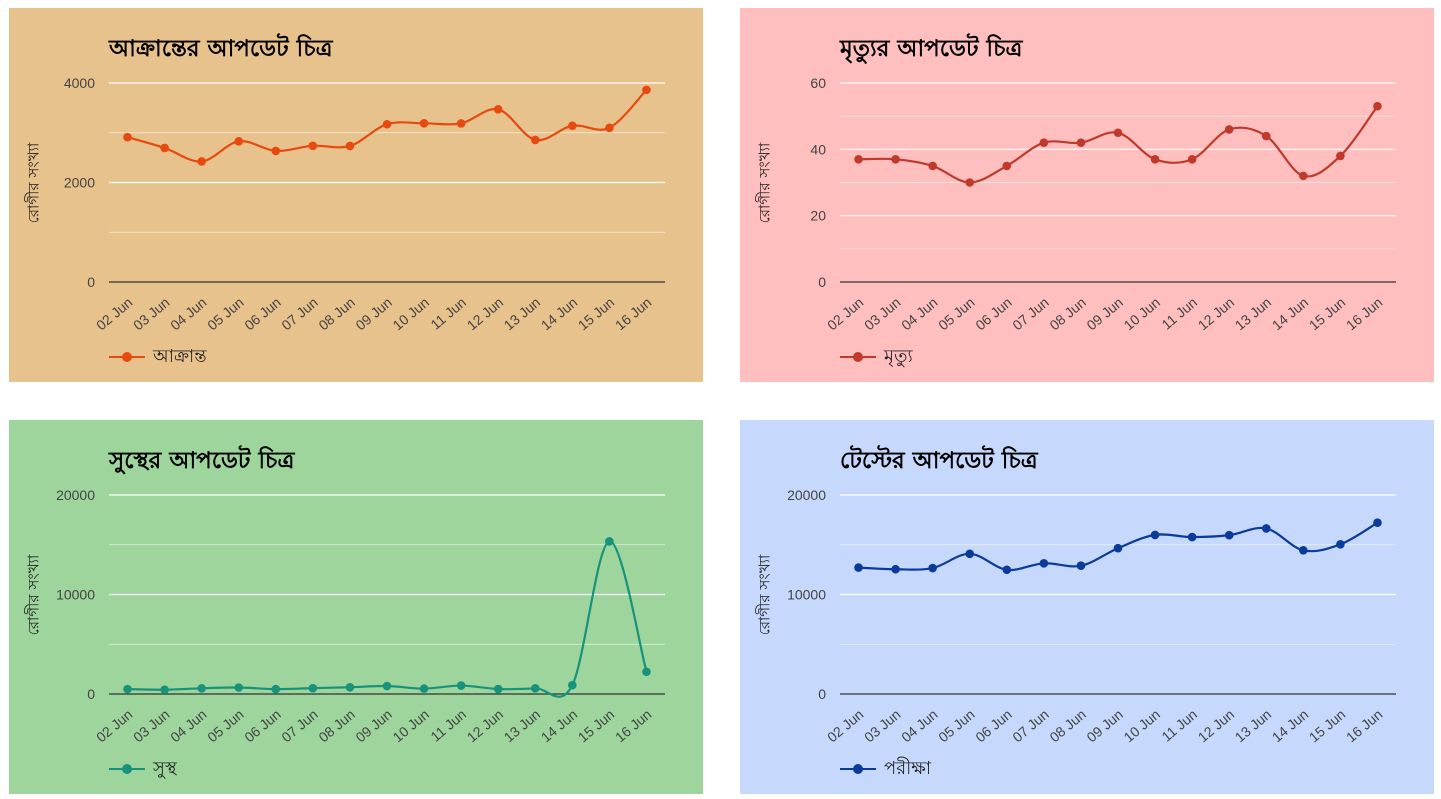  I want to click on series-line, so click(387, 619).